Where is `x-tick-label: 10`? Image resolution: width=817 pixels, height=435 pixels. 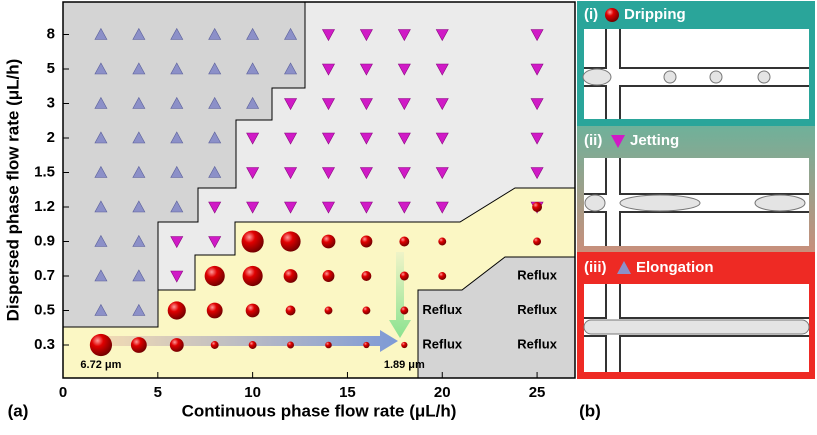 x-tick-label: 10 is located at coordinates (252, 392).